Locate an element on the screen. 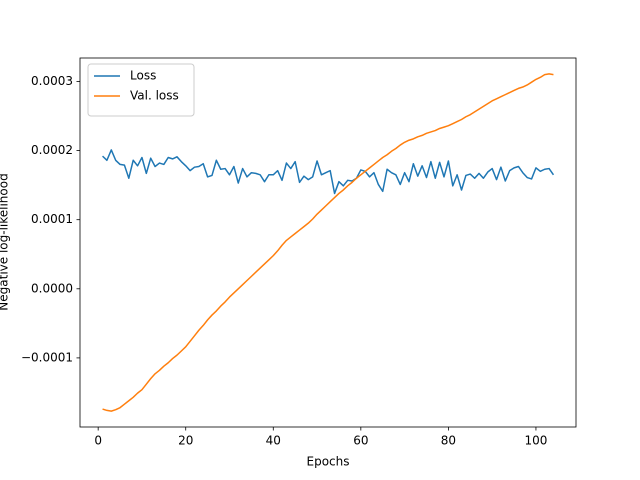 The height and width of the screenshot is (480, 640). y-tick-label: 0.0002 is located at coordinates (52, 150).